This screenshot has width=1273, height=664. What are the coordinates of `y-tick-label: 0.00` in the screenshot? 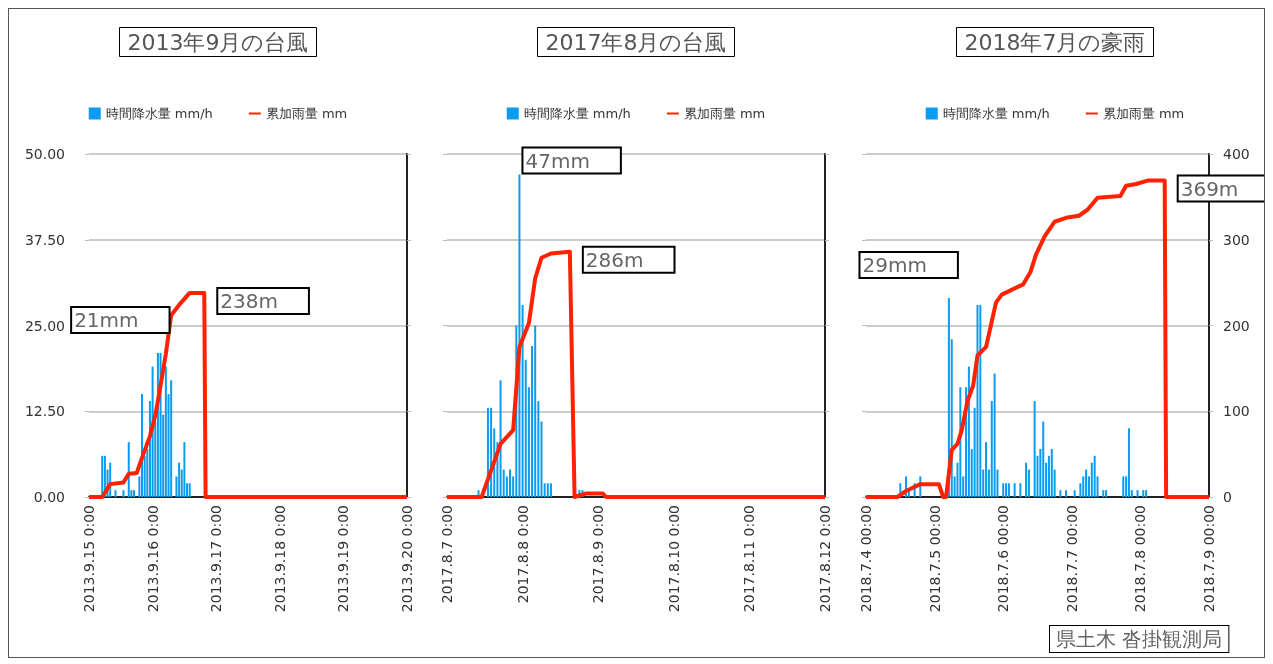 It's located at (49, 497).